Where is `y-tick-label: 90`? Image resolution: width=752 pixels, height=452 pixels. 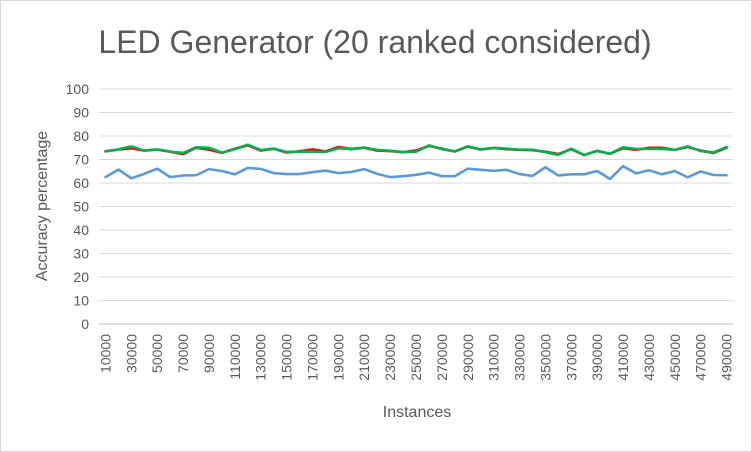 y-tick-label: 90 is located at coordinates (81, 113).